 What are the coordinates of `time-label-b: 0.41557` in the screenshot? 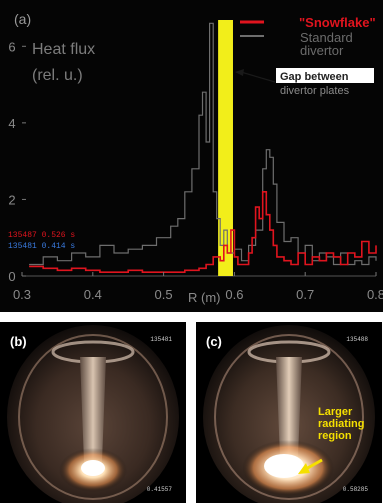 It's located at (159, 489).